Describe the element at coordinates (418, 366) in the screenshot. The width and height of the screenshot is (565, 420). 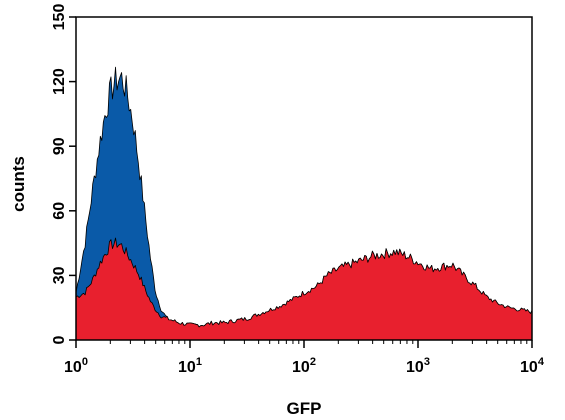
I see `x-tick-label: 10³` at that location.